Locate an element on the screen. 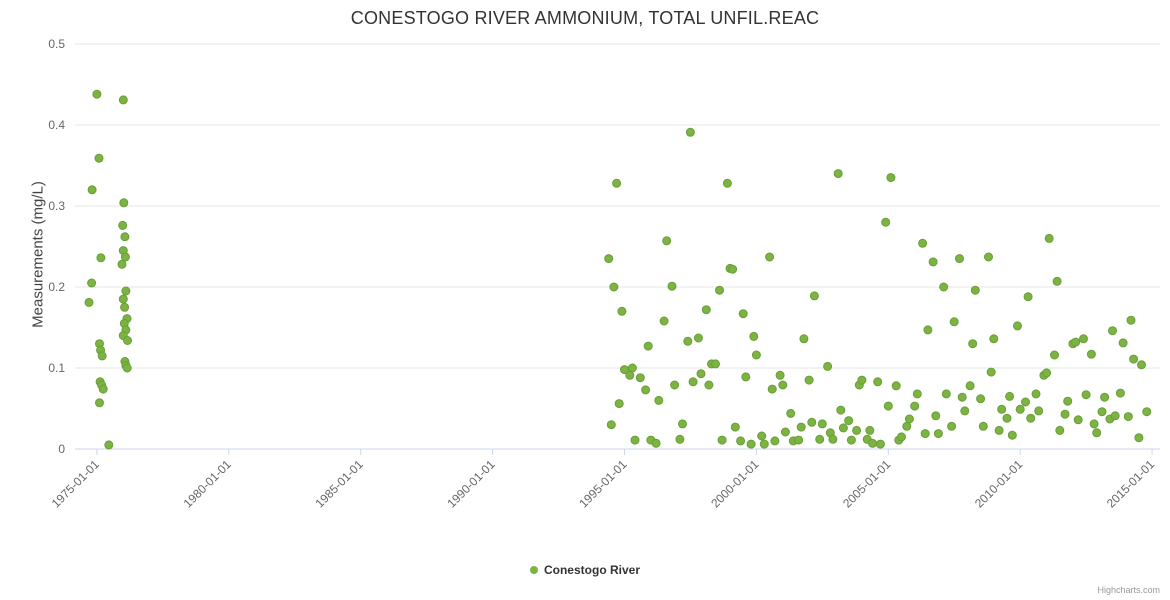 This screenshot has width=1170, height=600. legend-item-conestogo-river: Conestogo River is located at coordinates (584, 570).